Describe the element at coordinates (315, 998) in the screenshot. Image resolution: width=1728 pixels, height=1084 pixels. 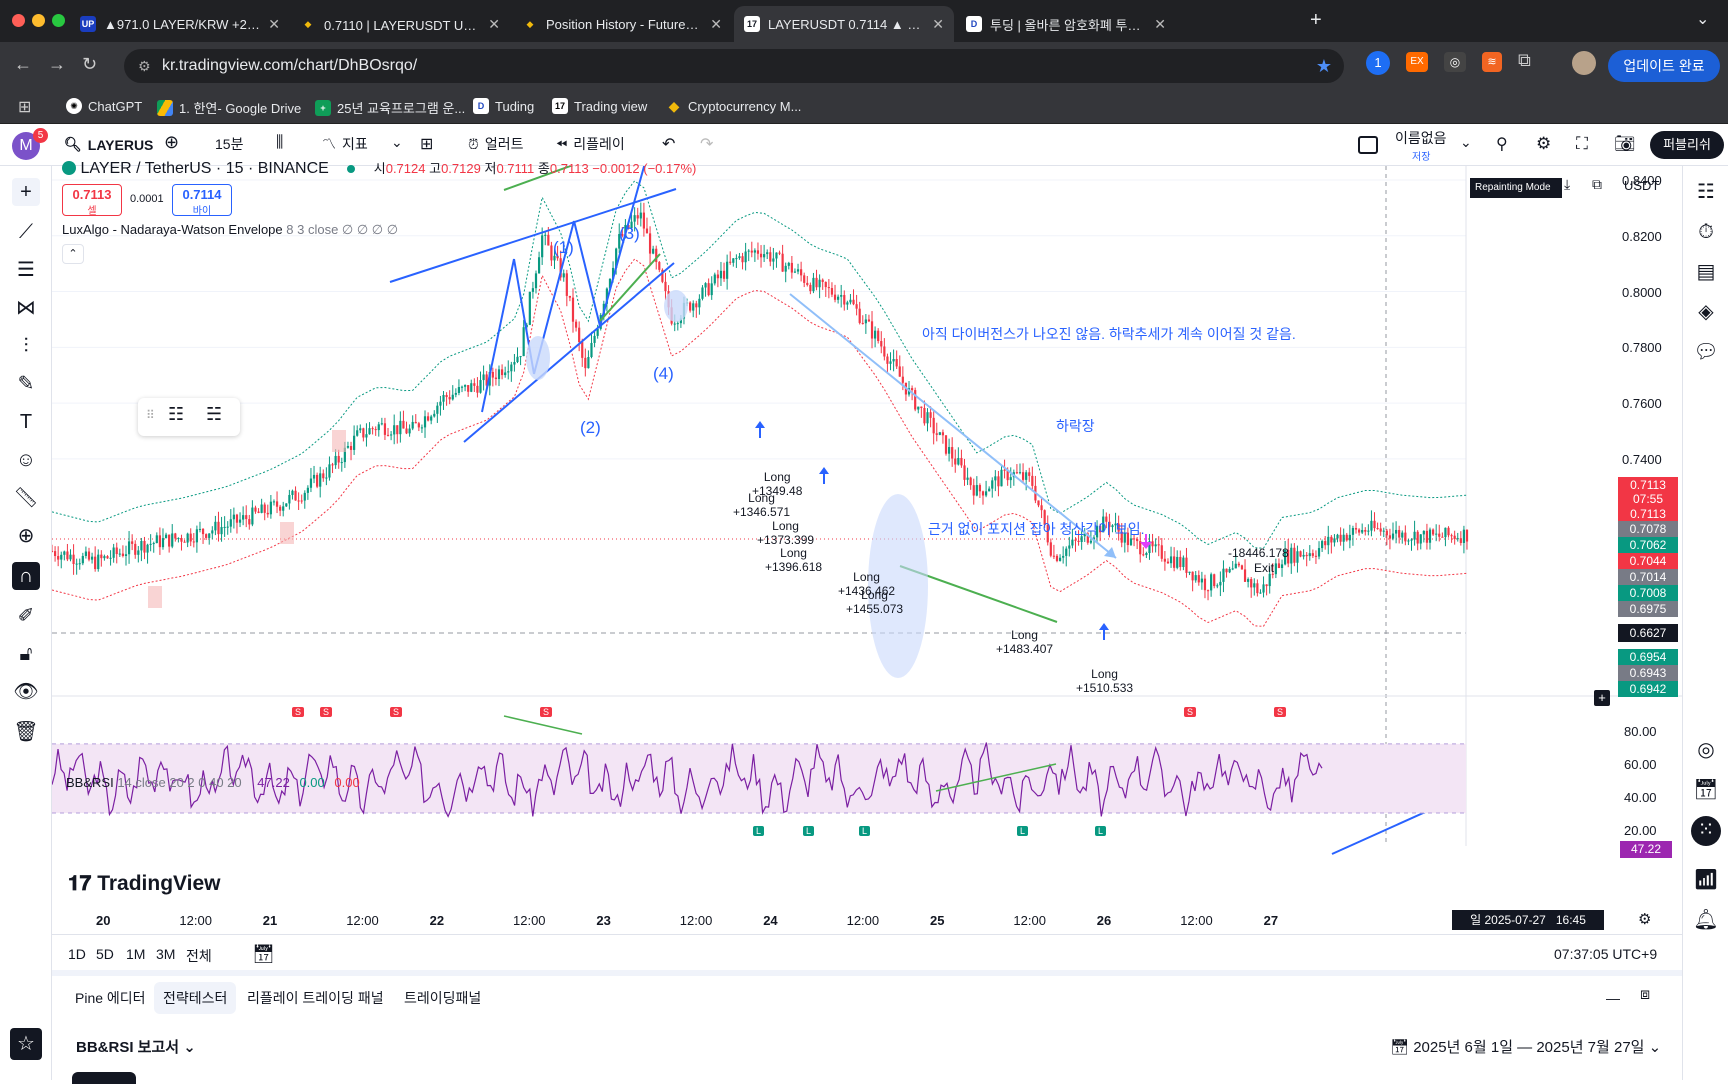
I see `panel-tab-2: 리플레이 트레이딩 패널` at that location.